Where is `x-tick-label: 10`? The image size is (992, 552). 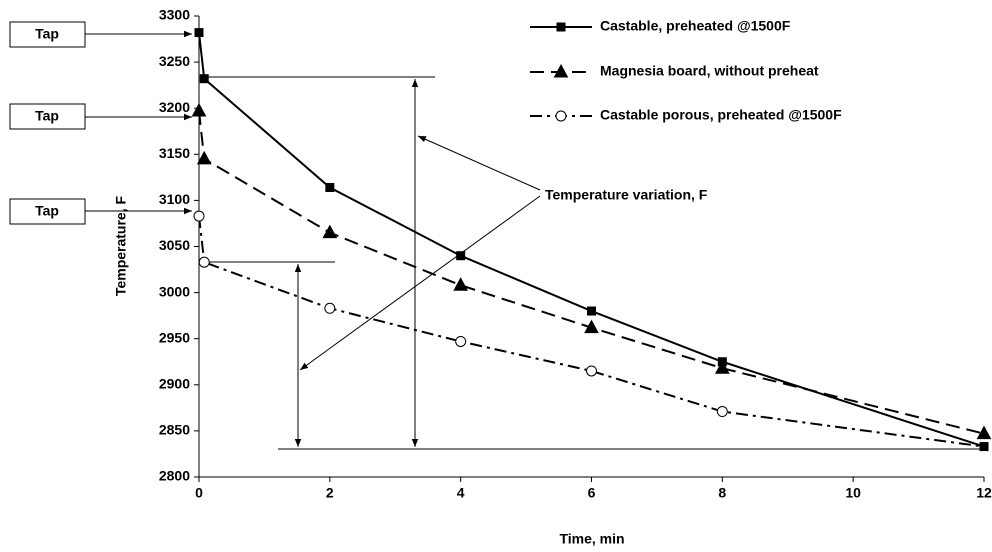 x-tick-label: 10 is located at coordinates (853, 493).